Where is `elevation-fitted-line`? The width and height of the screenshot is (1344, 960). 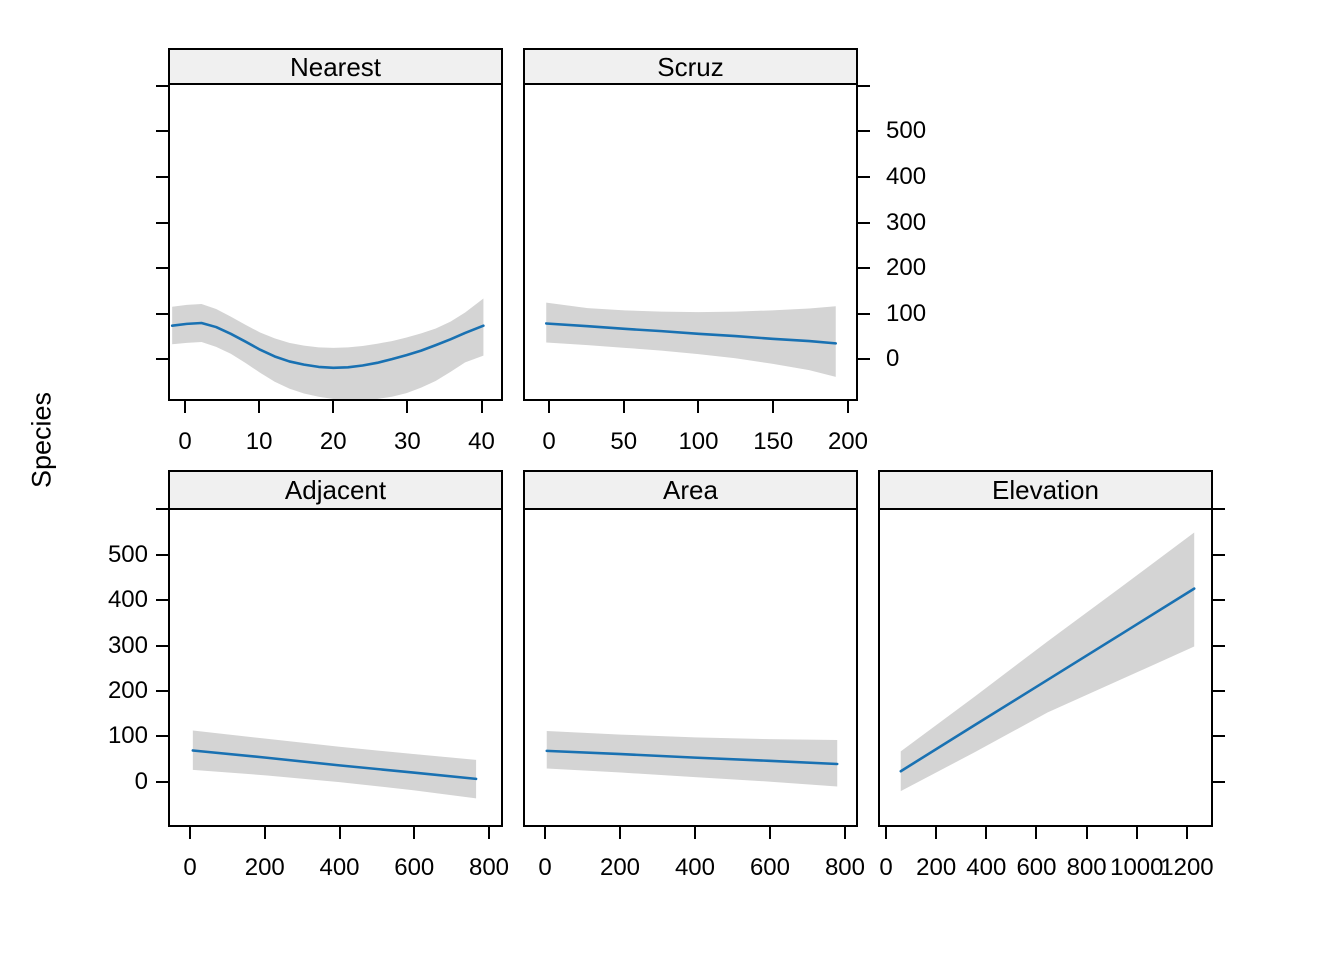
elevation-fitted-line is located at coordinates (1047, 680).